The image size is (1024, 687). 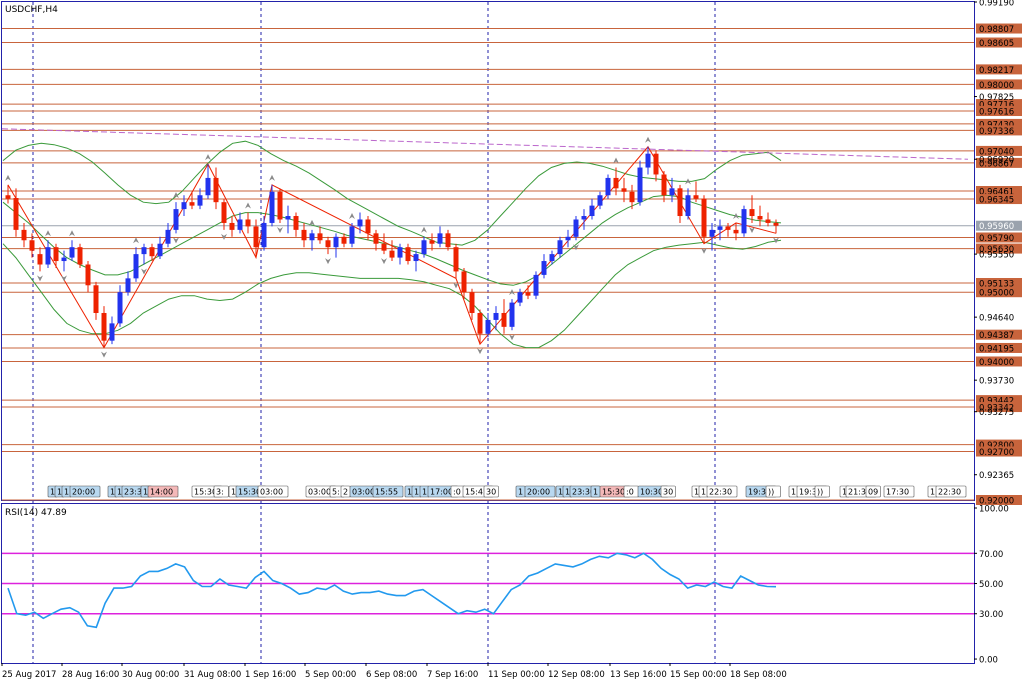 What do you see at coordinates (996, 106) in the screenshot?
I see `level-price-label: 0.97716` at bounding box center [996, 106].